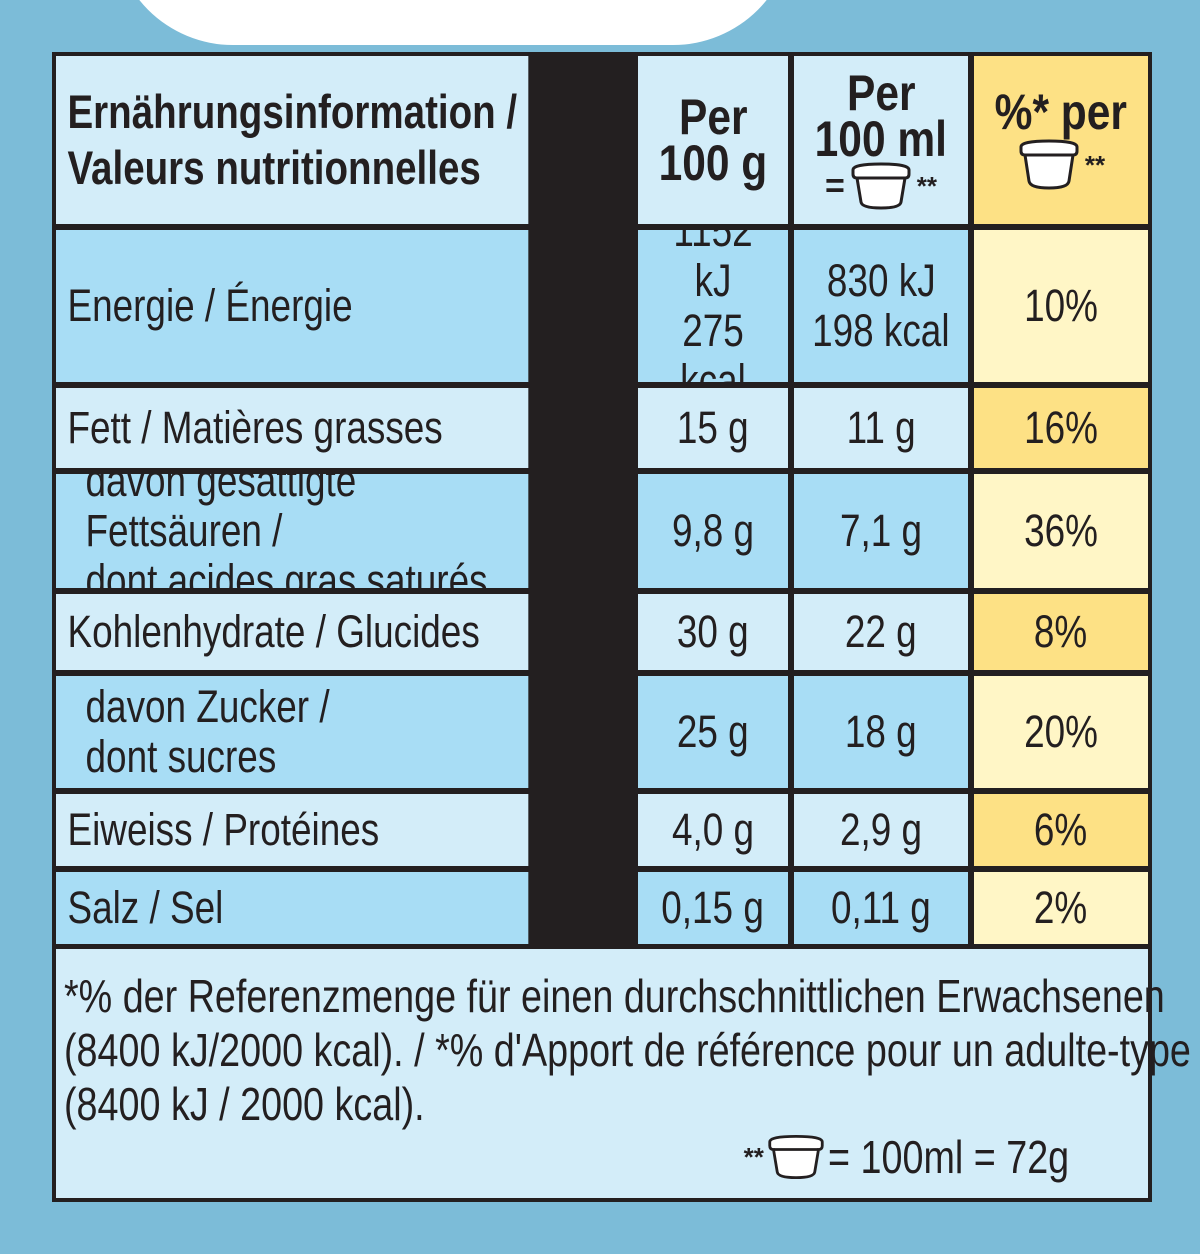  I want to click on portion-note: ** = 100ml = 72g, so click(933, 1157).